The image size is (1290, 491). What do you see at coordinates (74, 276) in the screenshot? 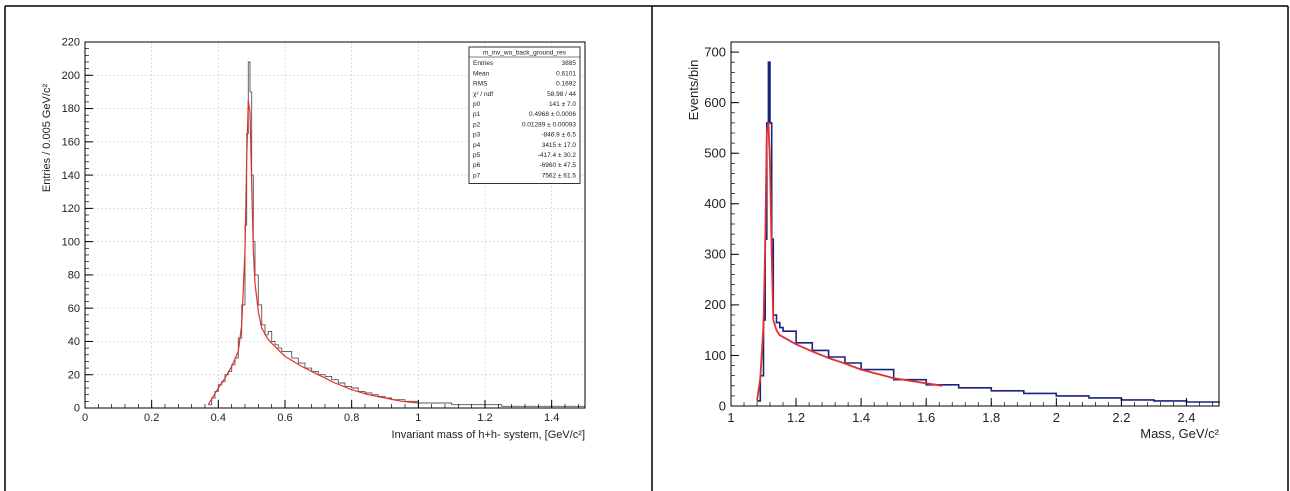
I see `left-y-tick-label: 80` at bounding box center [74, 276].